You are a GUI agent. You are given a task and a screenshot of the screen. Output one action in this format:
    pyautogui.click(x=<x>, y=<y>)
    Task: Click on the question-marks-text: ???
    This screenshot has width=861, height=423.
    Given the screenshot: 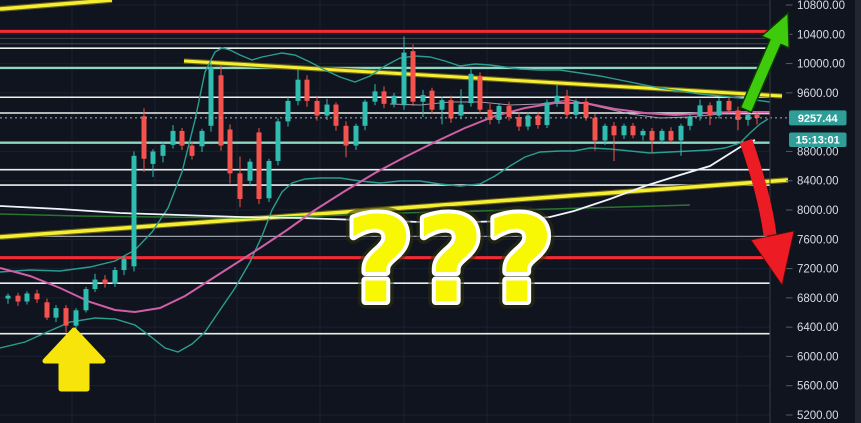 What is the action you would take?
    pyautogui.click(x=450, y=260)
    